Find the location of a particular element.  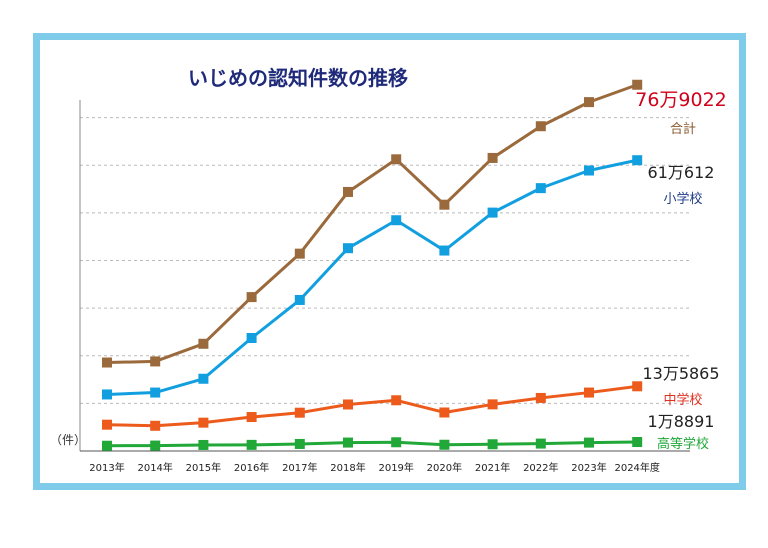

series-name-label: 中学校 is located at coordinates (682, 400).